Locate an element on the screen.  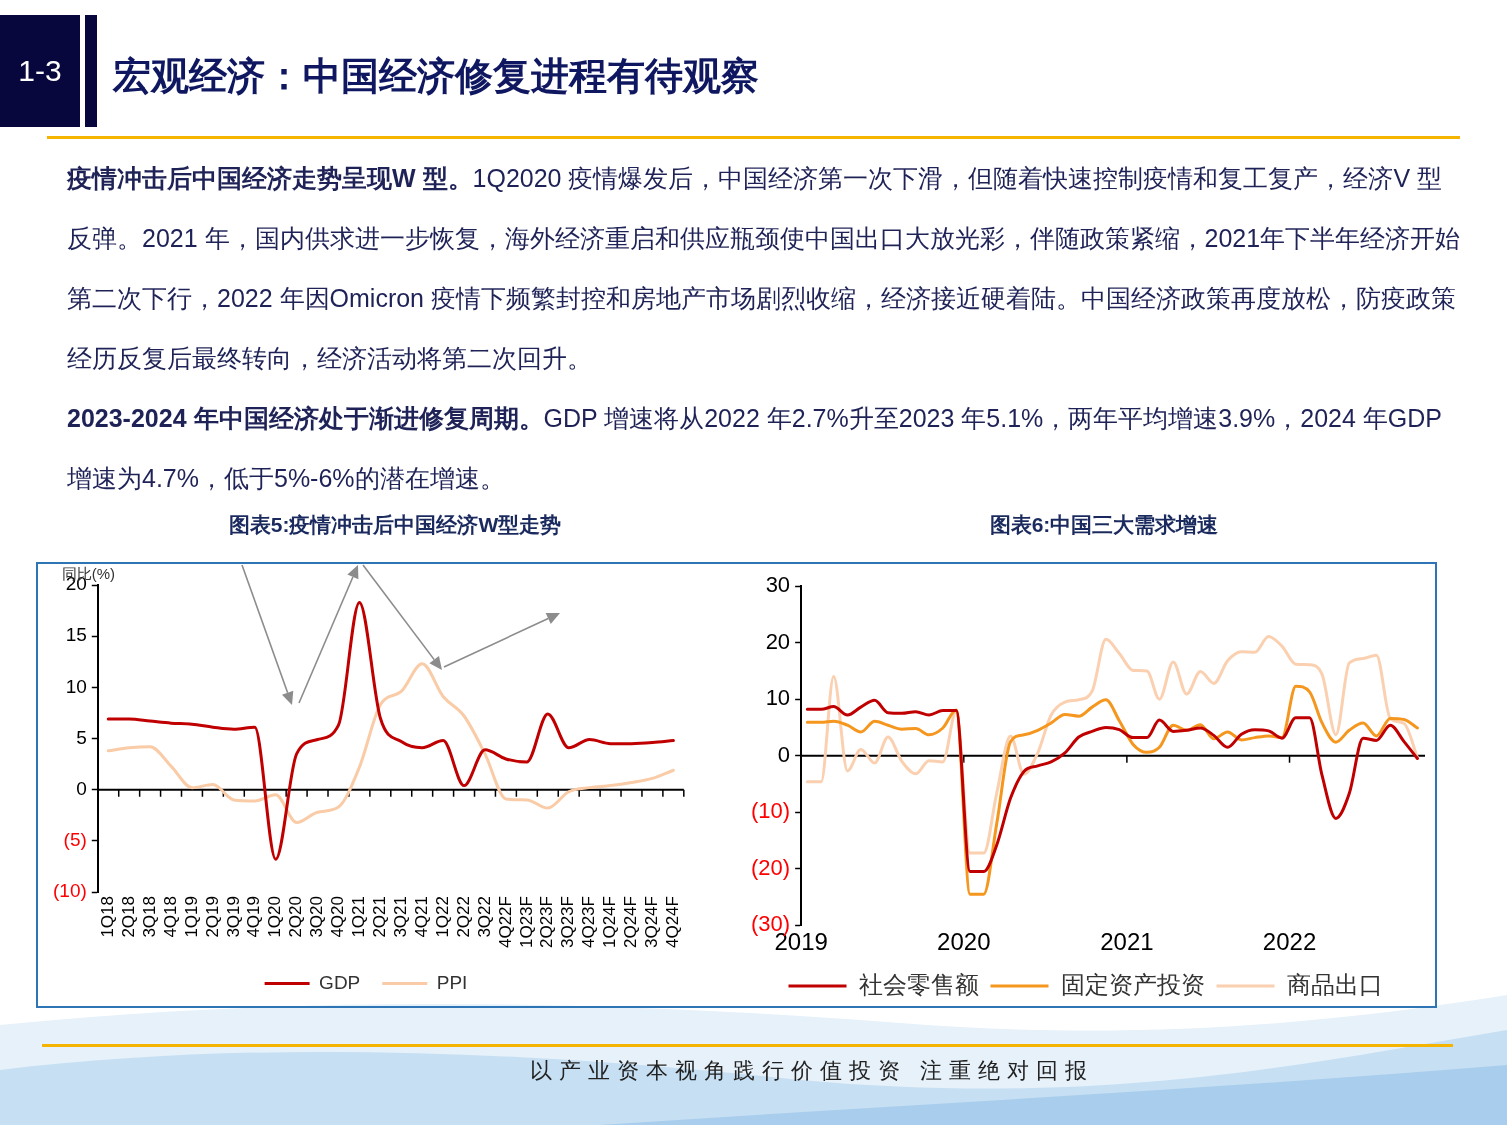
x-tick-label: 2021 is located at coordinates (1127, 942).